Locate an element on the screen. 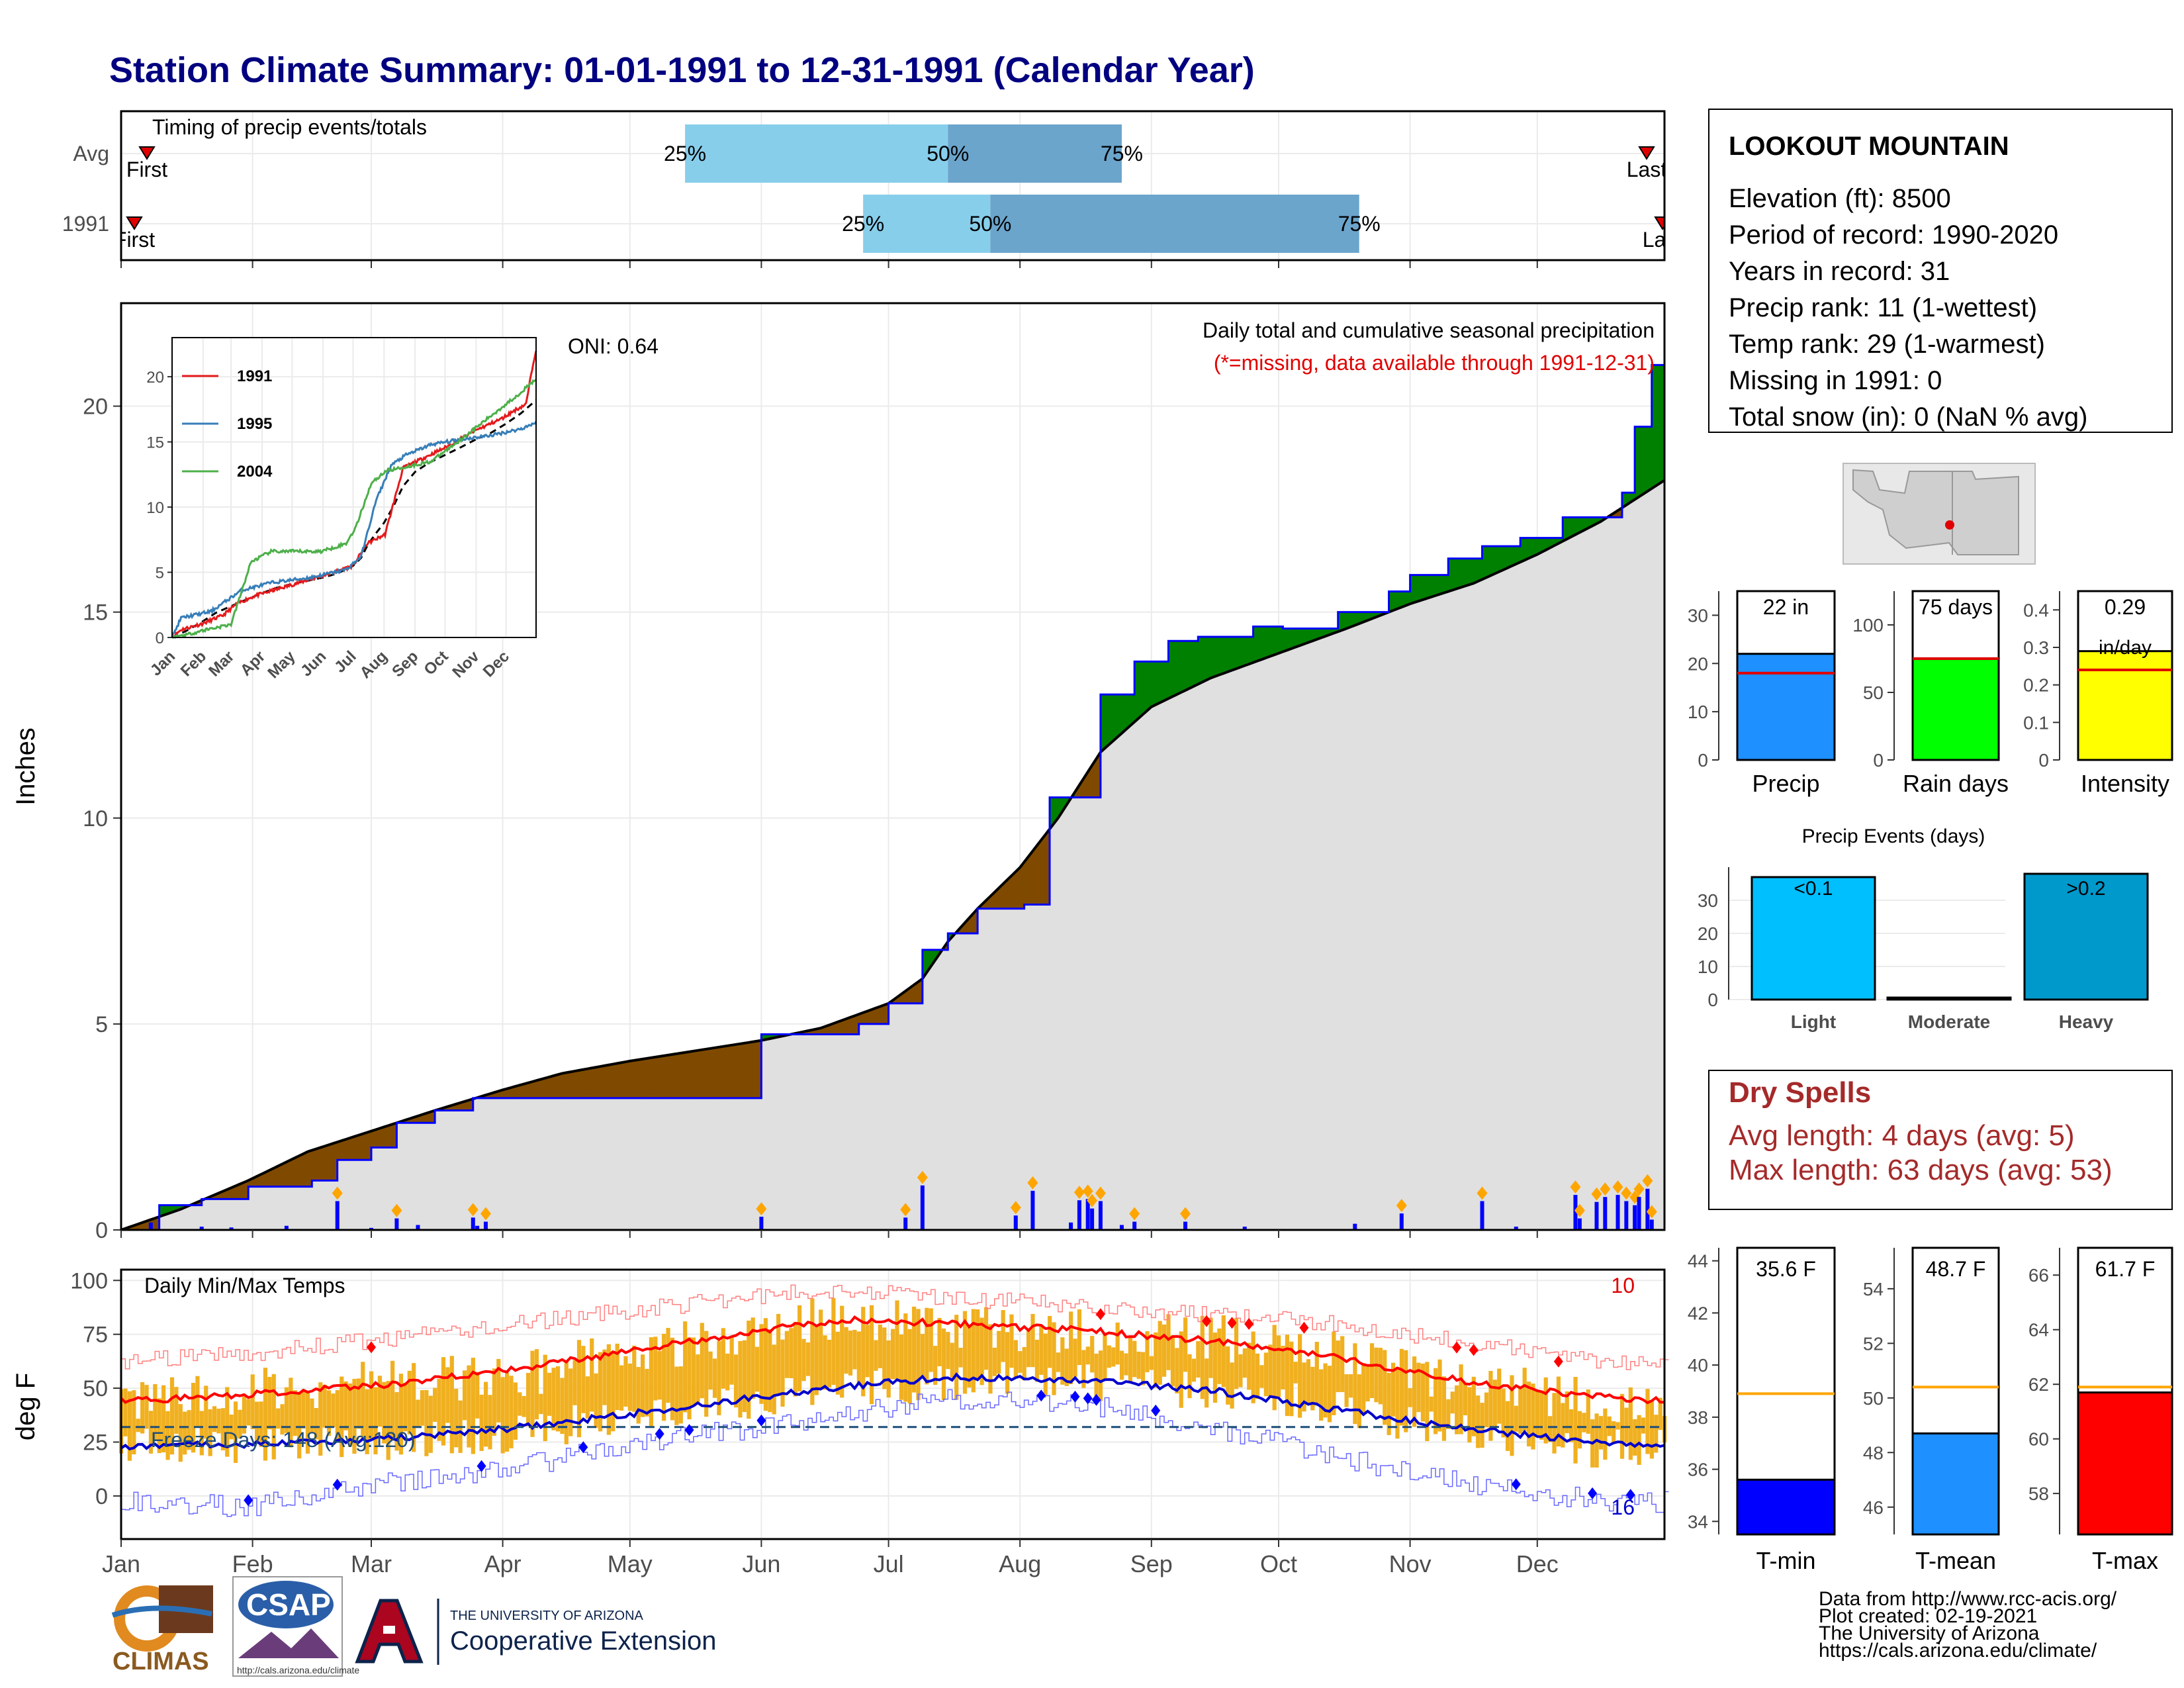 This screenshot has width=2184, height=1688. ua-name: THE UNIVERSITY OF ARIZONA is located at coordinates (547, 1616).